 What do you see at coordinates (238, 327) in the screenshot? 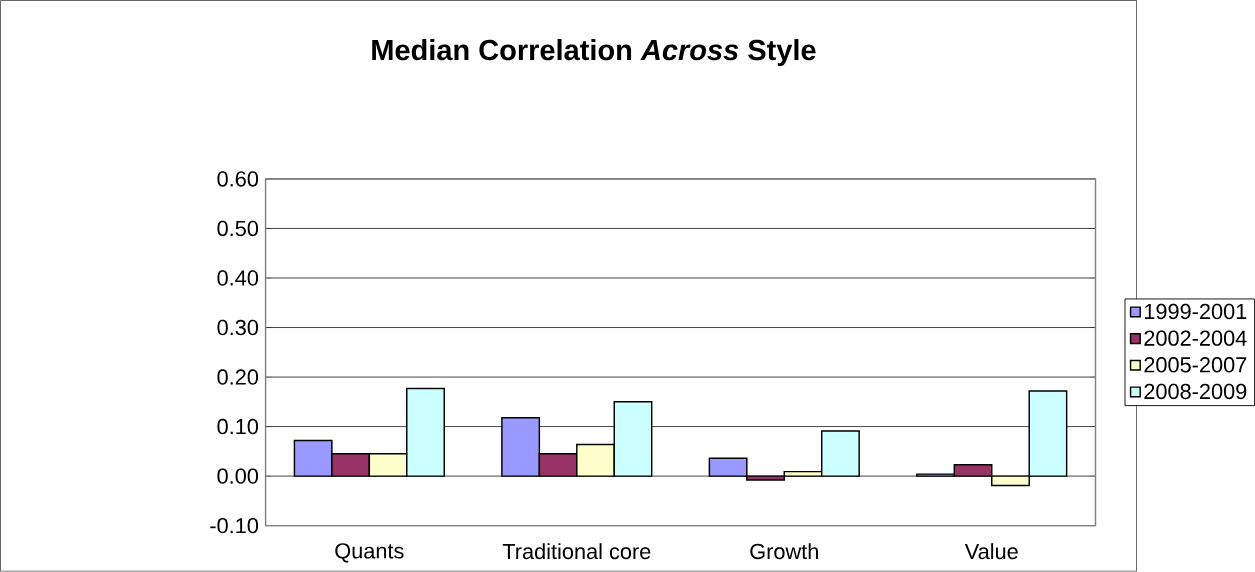
I see `y-tick-label: 0.30` at bounding box center [238, 327].